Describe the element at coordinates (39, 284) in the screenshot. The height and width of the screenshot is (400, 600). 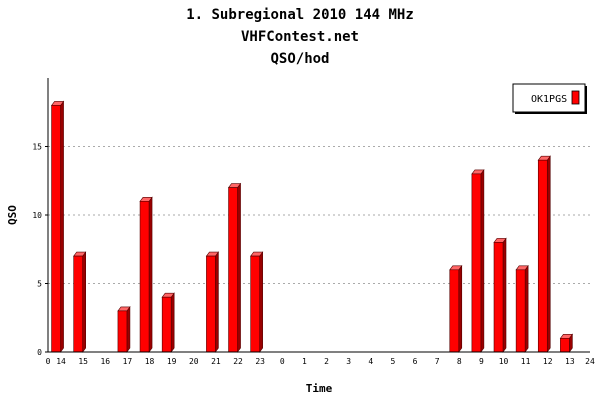
I see `y-tick-label: 5` at that location.